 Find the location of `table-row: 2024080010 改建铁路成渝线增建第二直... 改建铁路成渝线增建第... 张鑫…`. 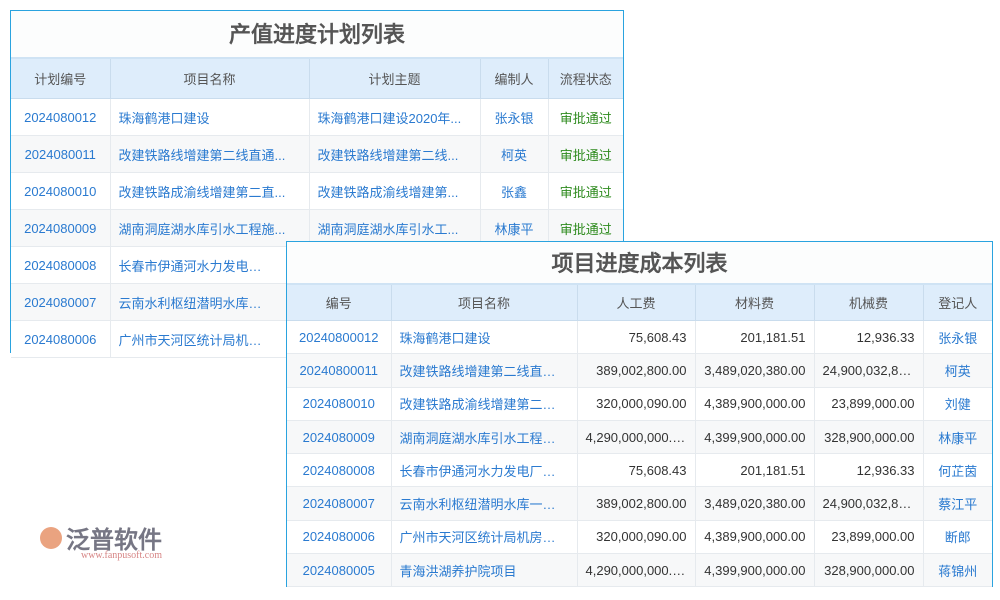

table-row: 2024080010 改建铁路成渝线增建第二直... 改建铁路成渝线增建第... 张鑫… is located at coordinates (317, 191).